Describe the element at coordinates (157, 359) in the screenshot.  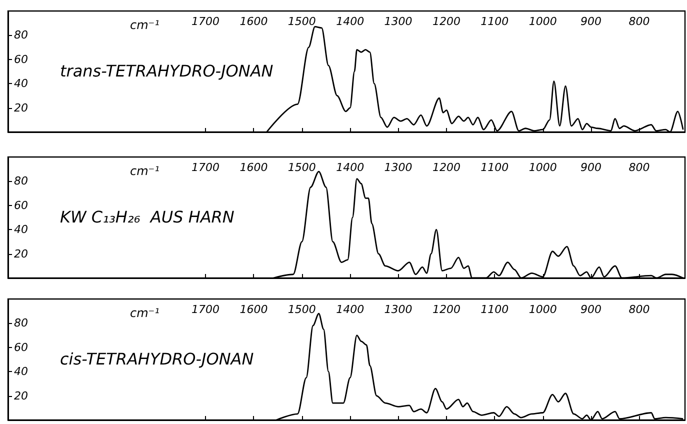
I see `text: cis-TETRAHYDRO-JONAN` at that location.